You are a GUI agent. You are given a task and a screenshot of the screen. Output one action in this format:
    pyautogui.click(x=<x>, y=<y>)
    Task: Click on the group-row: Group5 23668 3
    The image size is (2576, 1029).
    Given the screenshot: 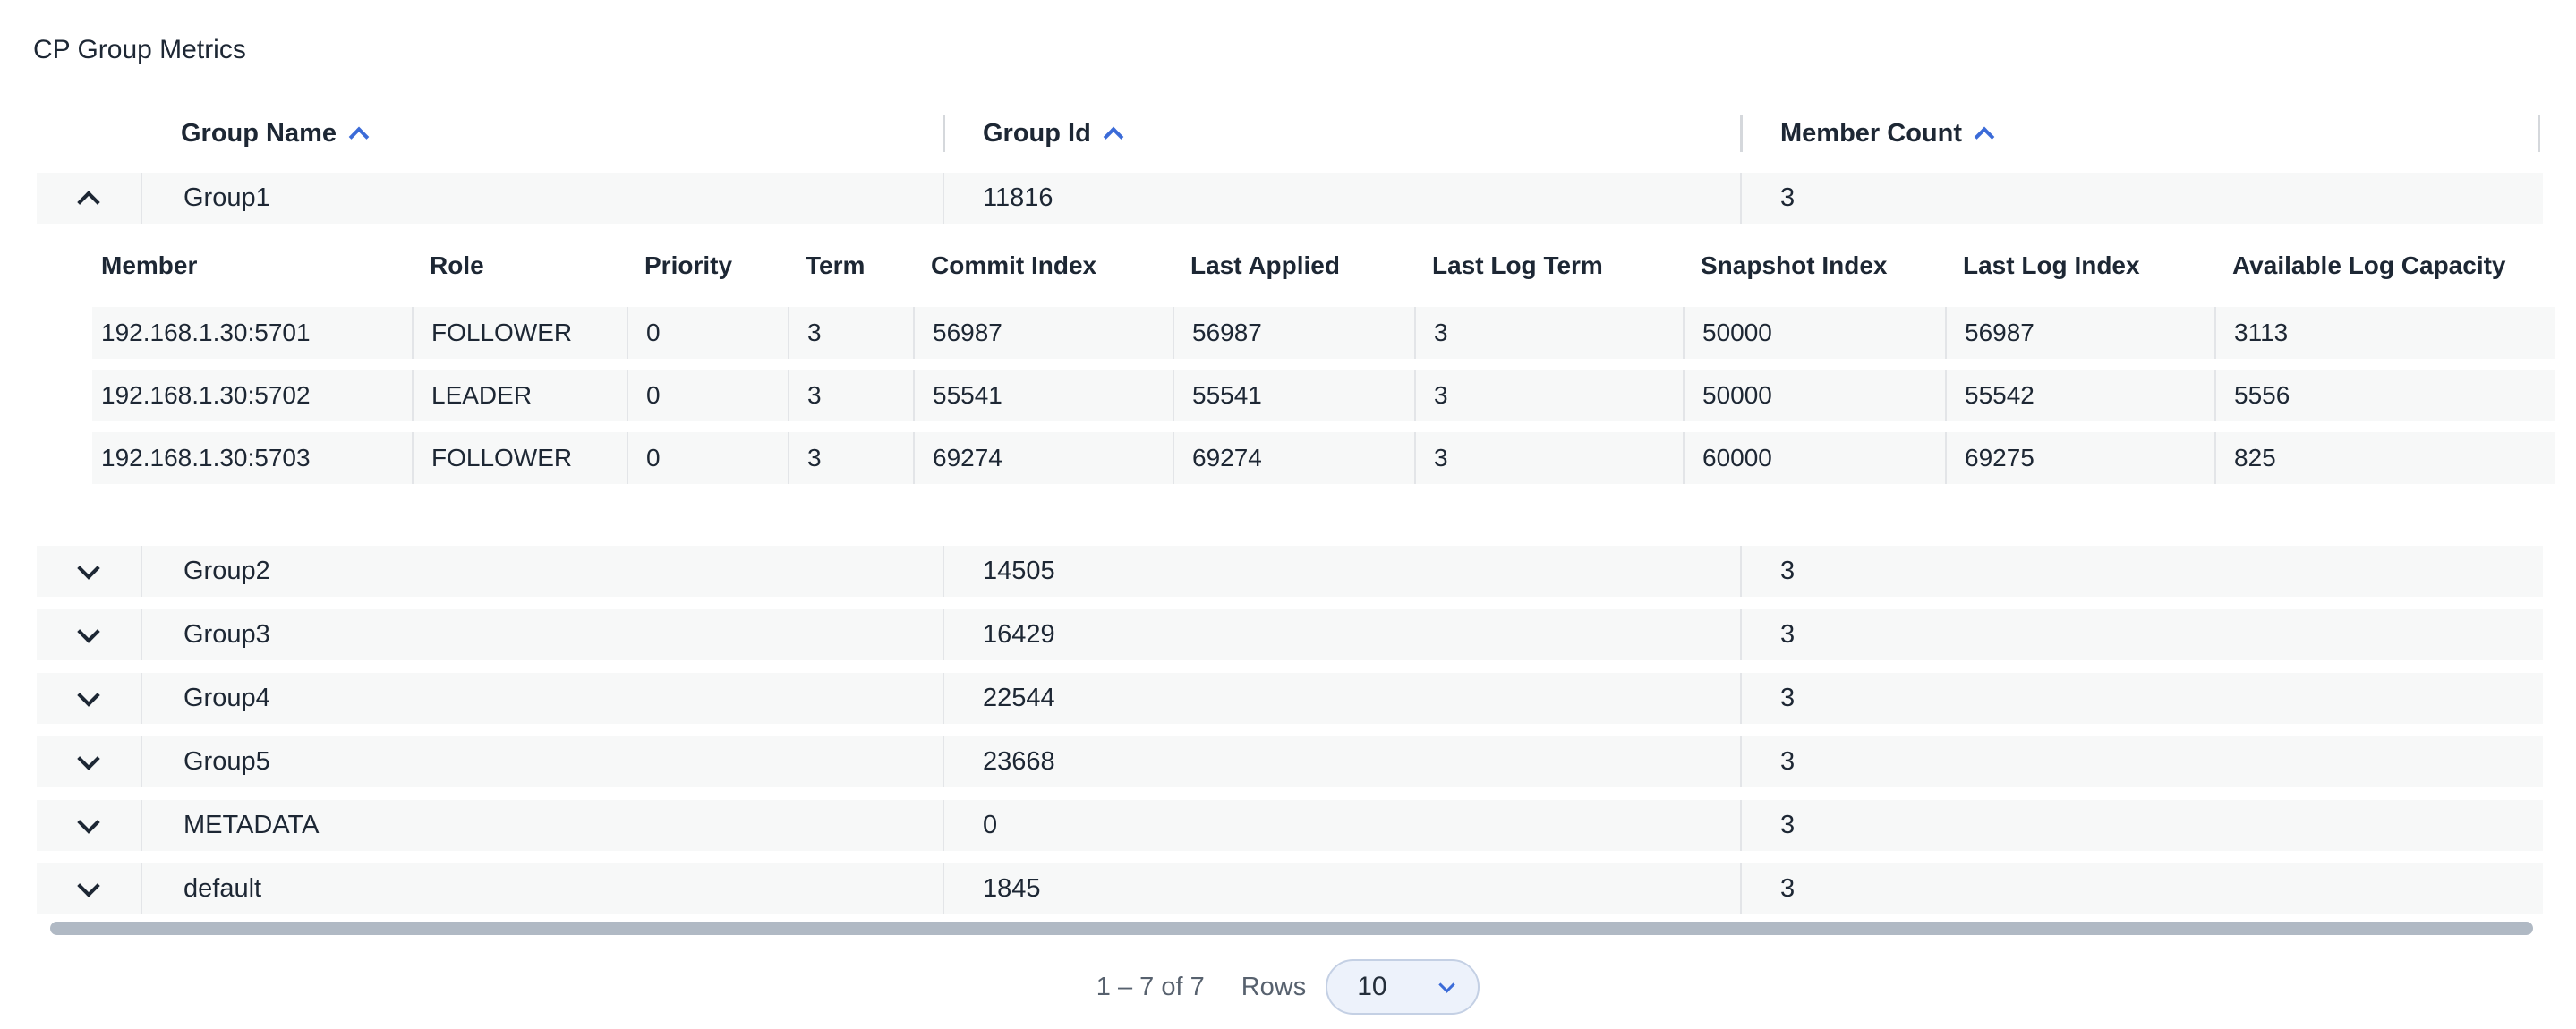 What is the action you would take?
    pyautogui.click(x=1290, y=761)
    